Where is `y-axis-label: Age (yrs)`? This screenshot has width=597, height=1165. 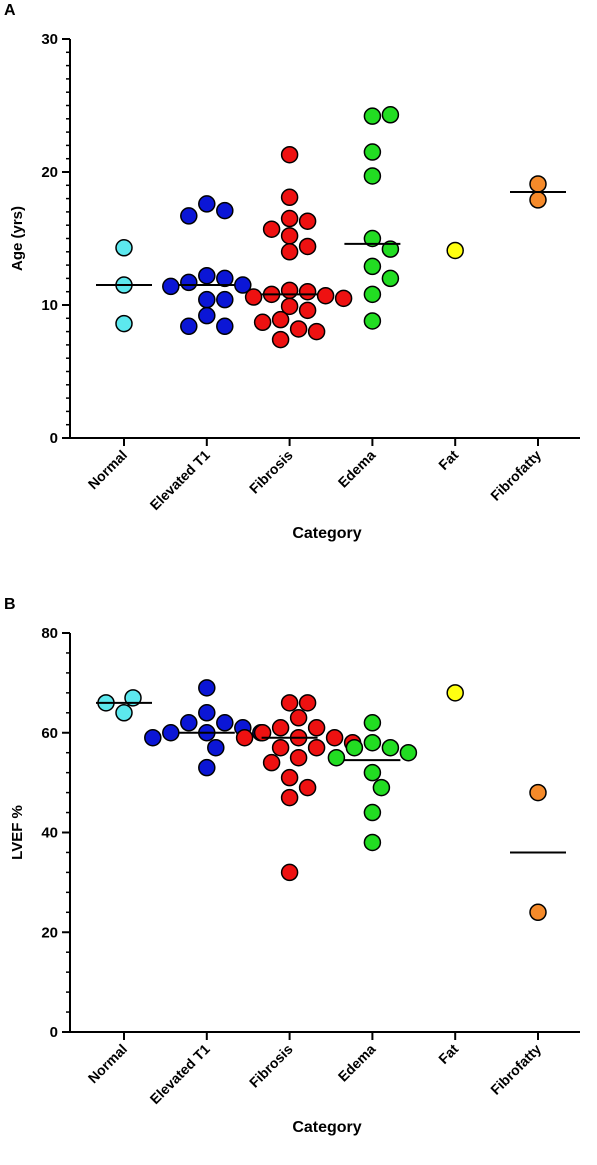 y-axis-label: Age (yrs) is located at coordinates (17, 238).